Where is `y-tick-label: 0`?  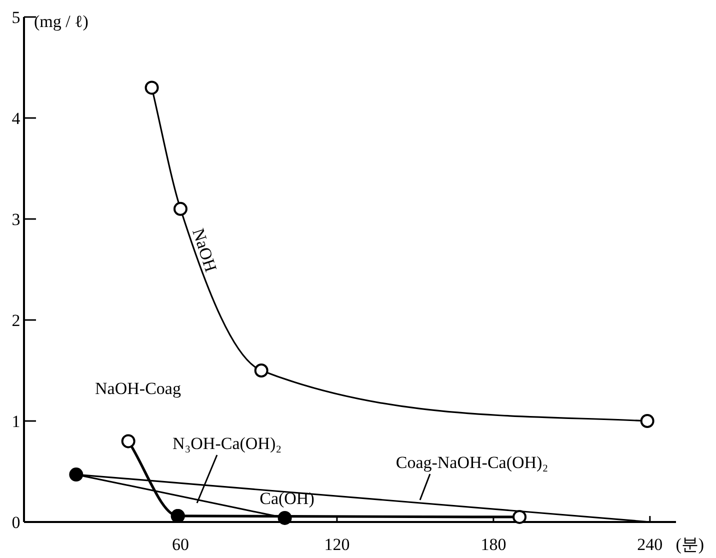
y-tick-label: 0 is located at coordinates (16, 522).